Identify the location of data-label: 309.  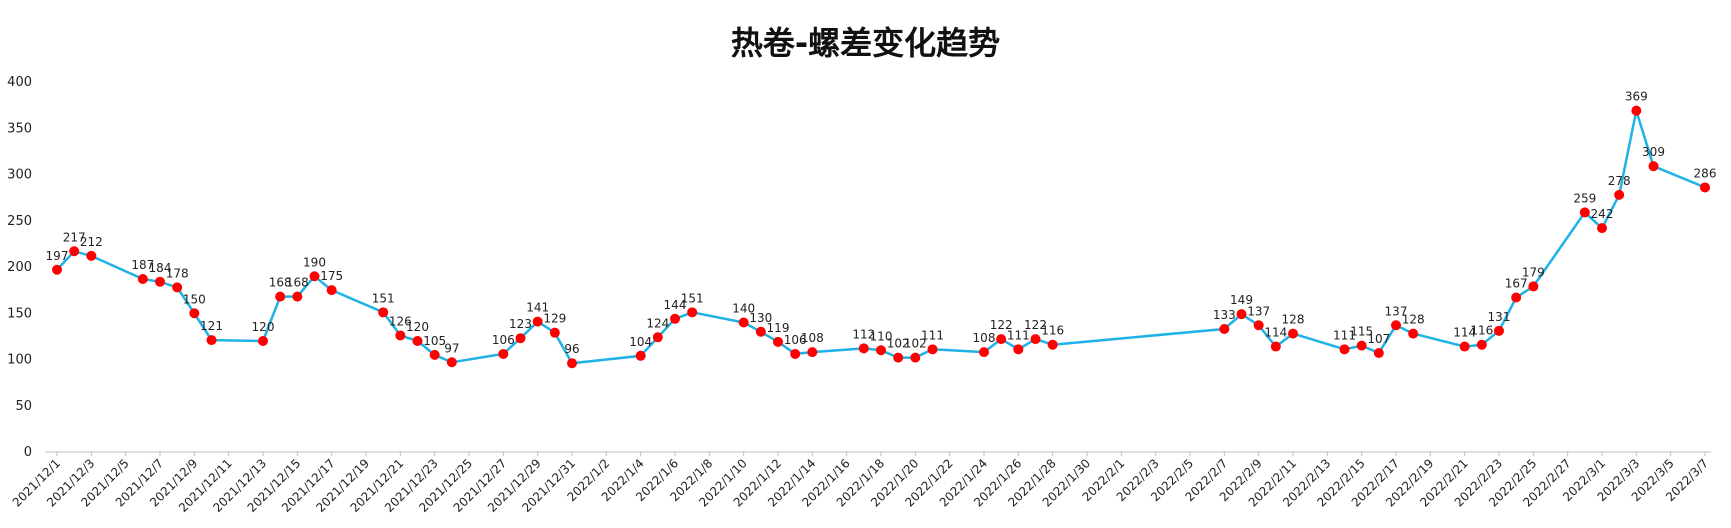
(1653, 152).